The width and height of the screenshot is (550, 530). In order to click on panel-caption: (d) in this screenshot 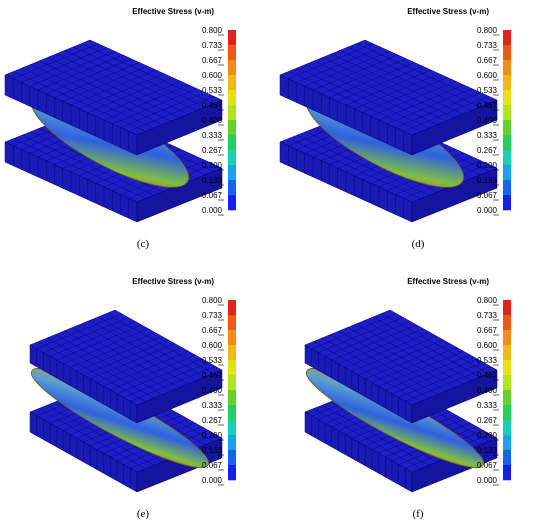, I will do `click(418, 244)`.